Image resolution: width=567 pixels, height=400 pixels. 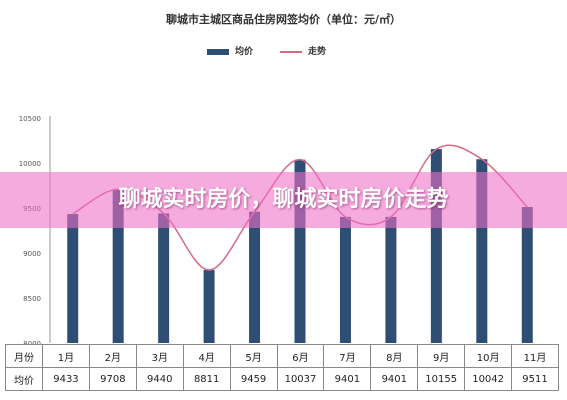 I want to click on legend-line-label: 走势, so click(x=317, y=52).